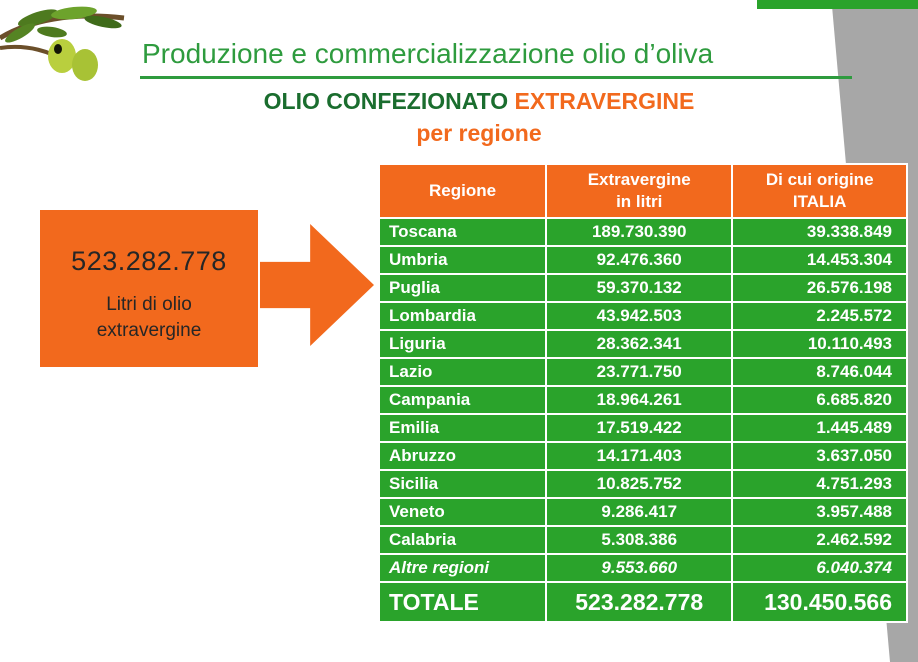  I want to click on italia-cell: 6.040.374, so click(819, 568).